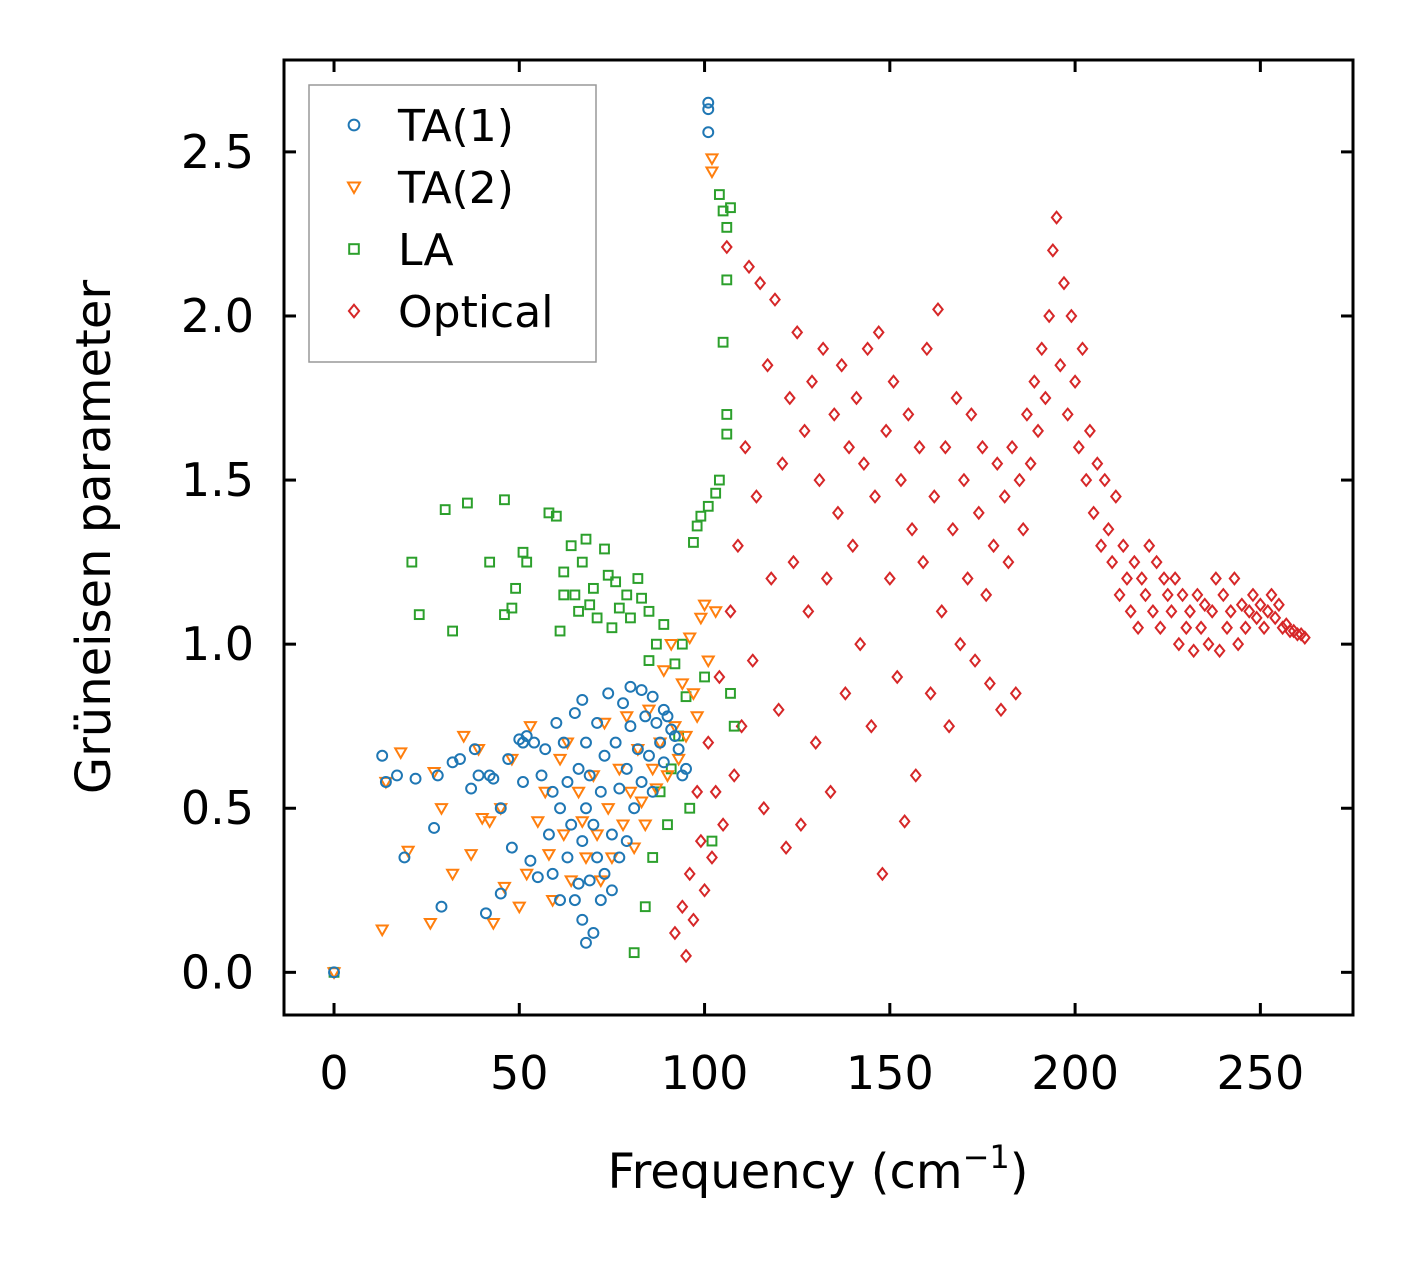 The image size is (1413, 1264). I want to click on y-axis-label: Grüneisen parameter, so click(94, 537).